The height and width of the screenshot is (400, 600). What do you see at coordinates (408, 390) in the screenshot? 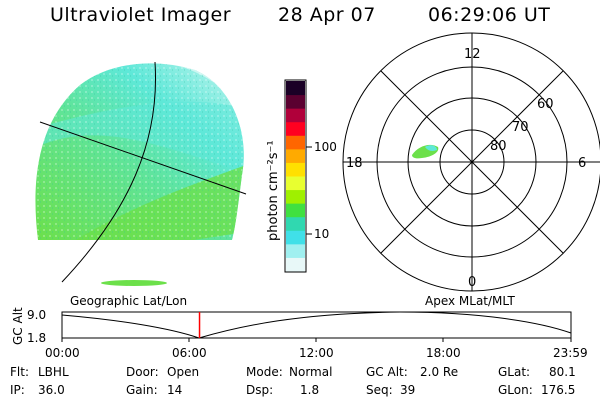
I see `seq-value: 39` at bounding box center [408, 390].